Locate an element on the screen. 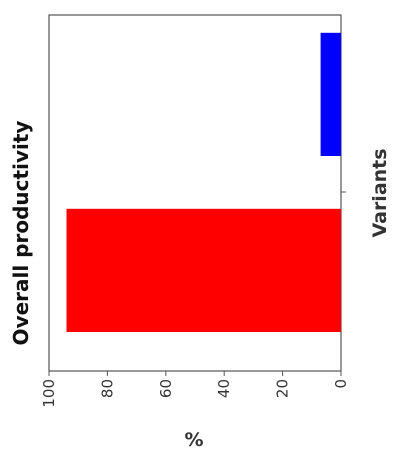 This screenshot has width=398, height=461. y-axis-title: Variants is located at coordinates (380, 192).